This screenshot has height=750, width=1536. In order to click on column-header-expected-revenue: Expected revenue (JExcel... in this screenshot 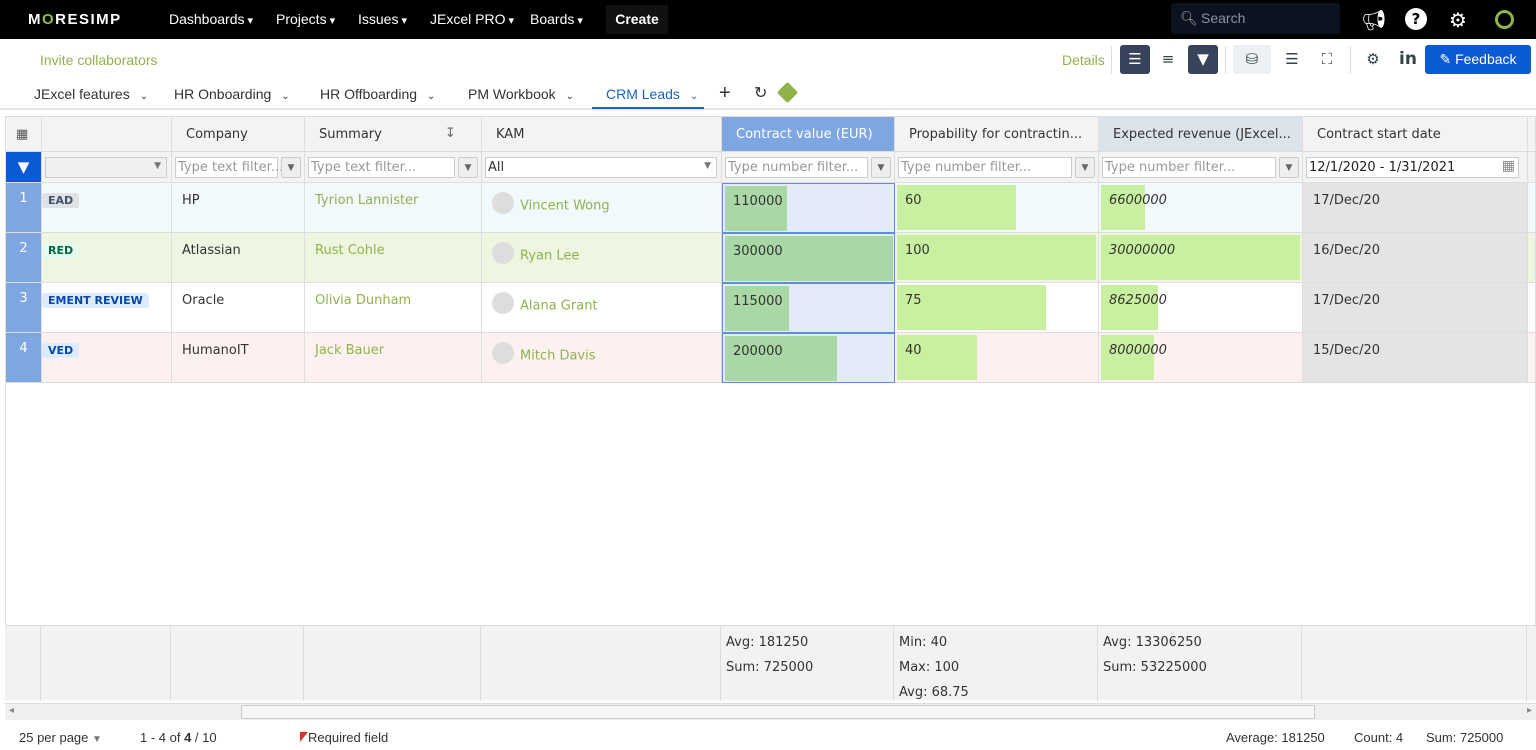, I will do `click(1201, 134)`.